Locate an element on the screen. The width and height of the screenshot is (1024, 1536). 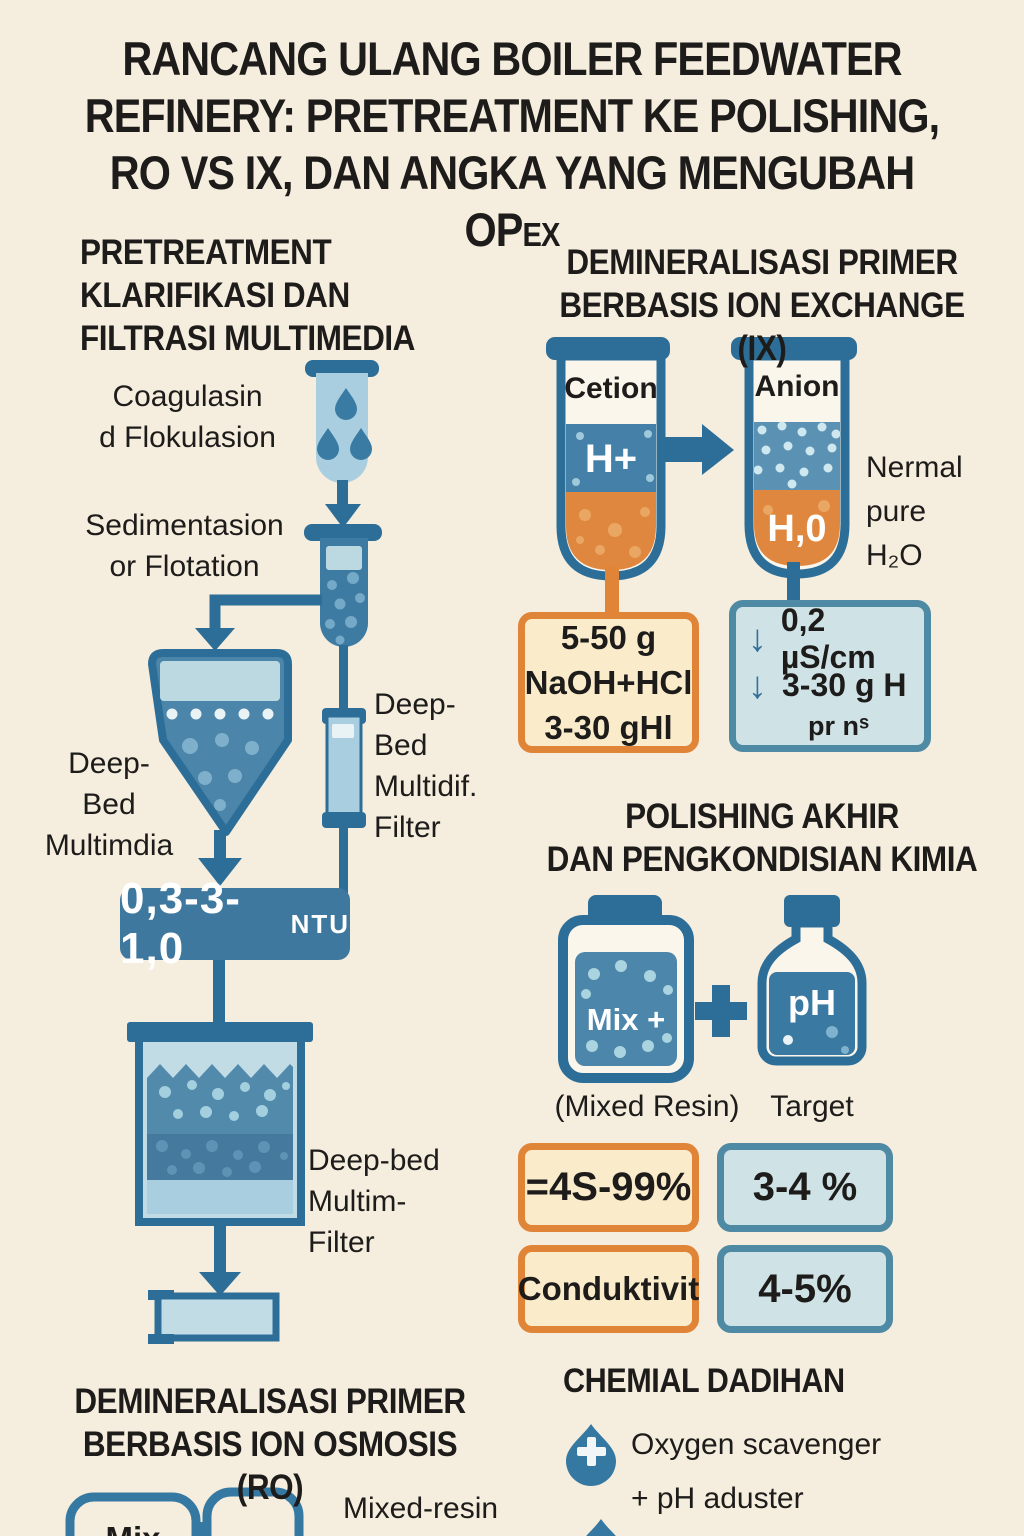
polish-stat-box: Conduktivit is located at coordinates (608, 1289).